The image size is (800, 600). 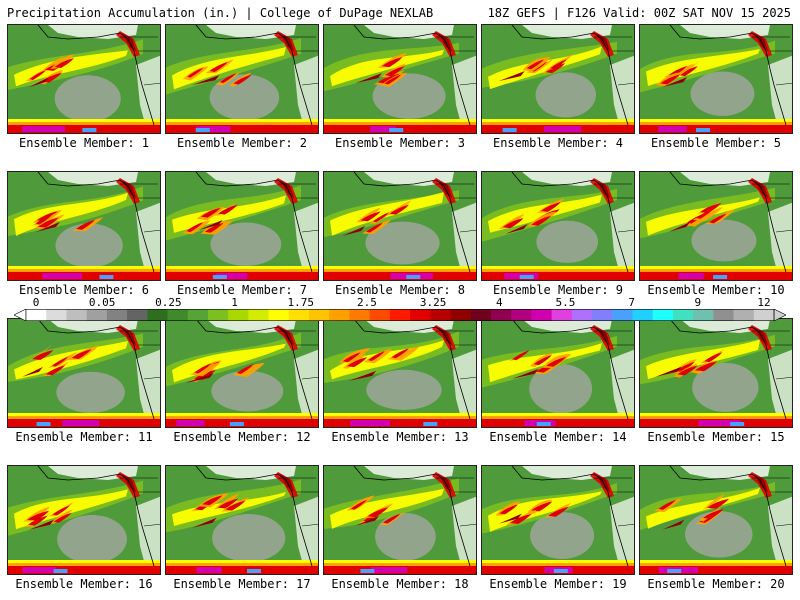 I want to click on ensemble-member-label: Ensemble Member: 11, so click(x=84, y=437).